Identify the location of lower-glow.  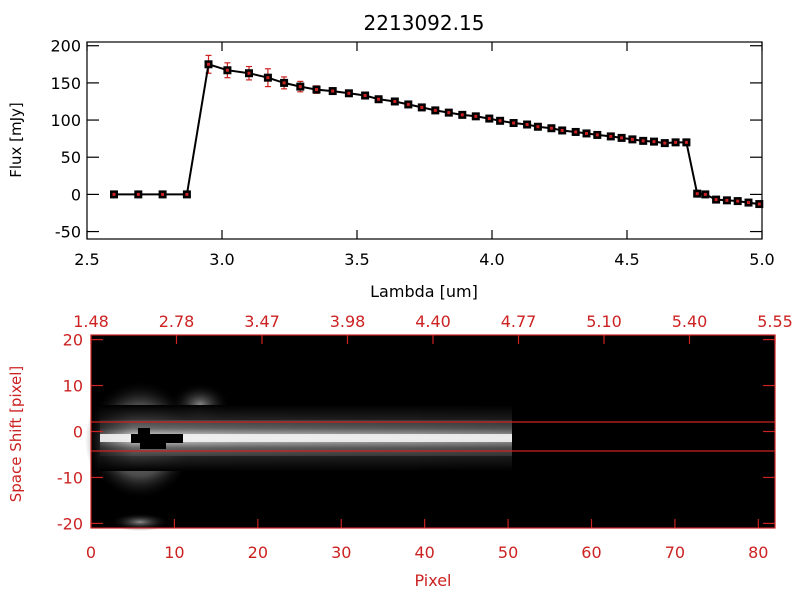
(140, 522).